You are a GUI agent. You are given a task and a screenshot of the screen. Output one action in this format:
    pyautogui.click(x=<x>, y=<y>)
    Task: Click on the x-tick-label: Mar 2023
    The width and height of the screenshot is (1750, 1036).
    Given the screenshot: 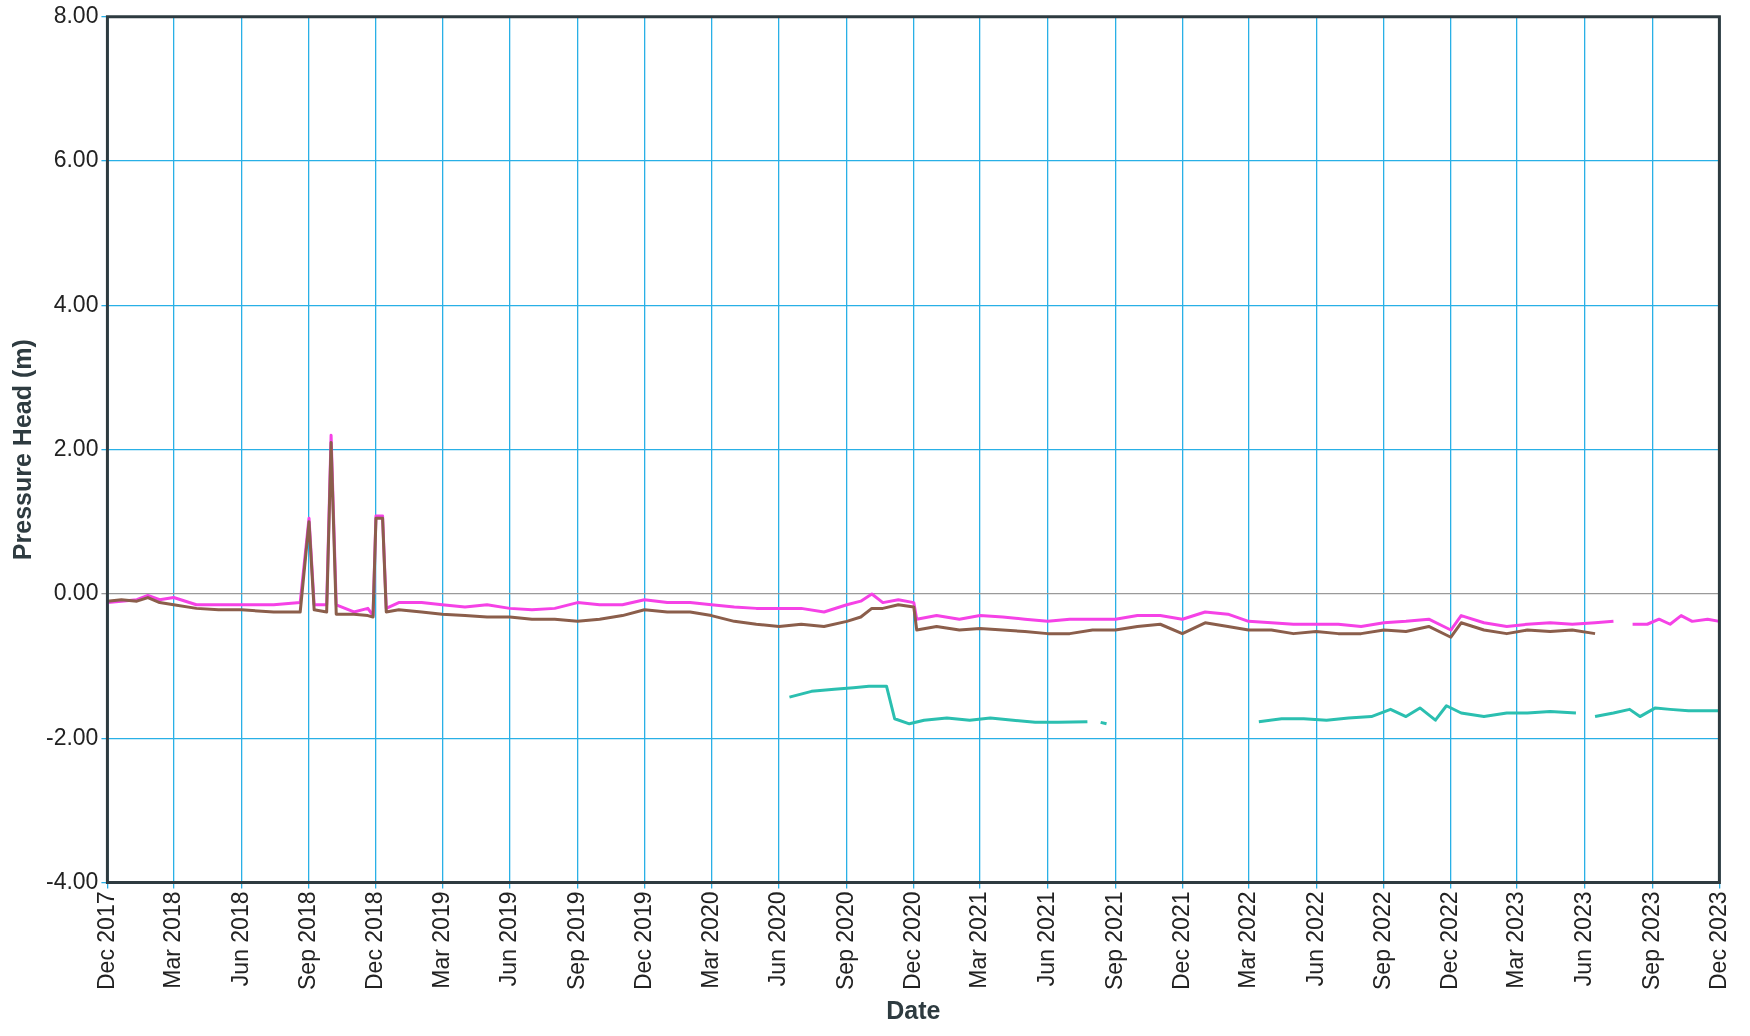 What is the action you would take?
    pyautogui.click(x=1515, y=940)
    